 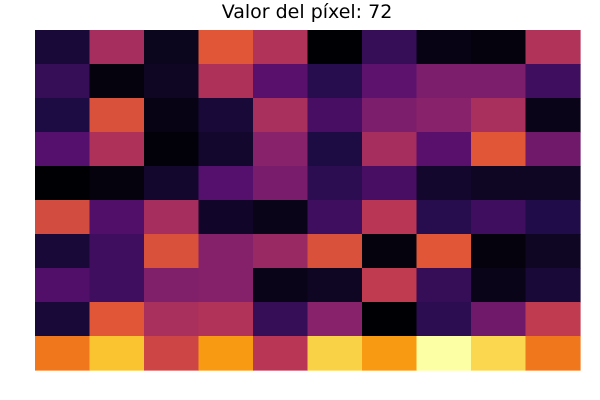 I want to click on heatmap-cell-r9-c4, so click(x=281, y=353).